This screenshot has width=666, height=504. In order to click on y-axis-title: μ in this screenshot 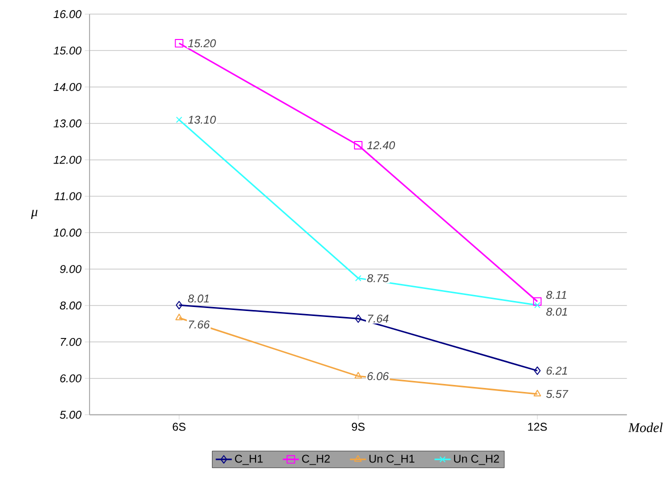, I will do `click(34, 214)`.